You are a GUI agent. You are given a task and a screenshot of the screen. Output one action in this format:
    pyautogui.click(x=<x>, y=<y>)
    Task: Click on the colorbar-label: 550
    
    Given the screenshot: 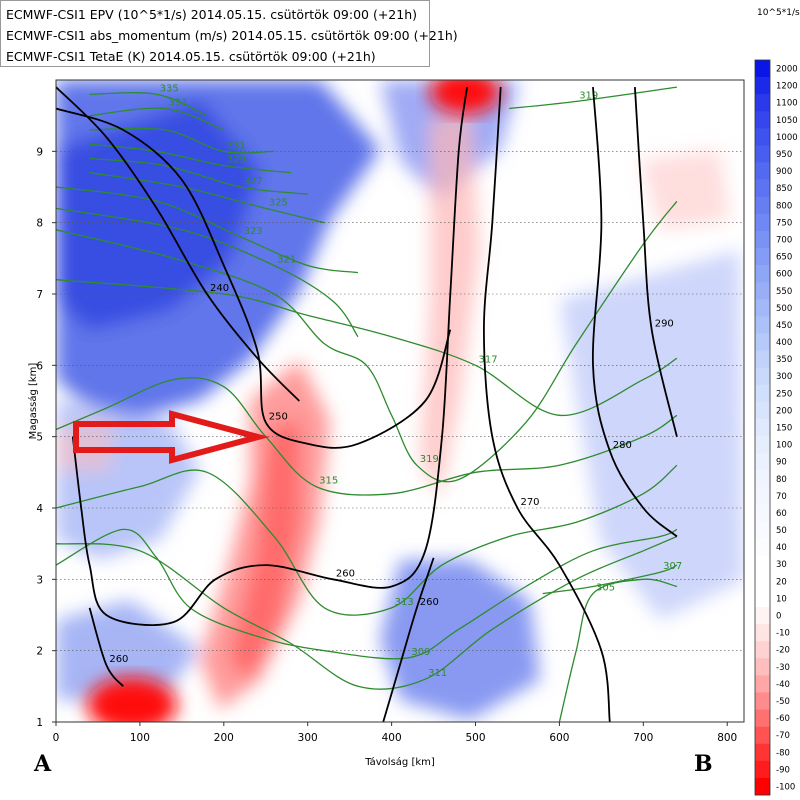 What is the action you would take?
    pyautogui.click(x=784, y=292)
    